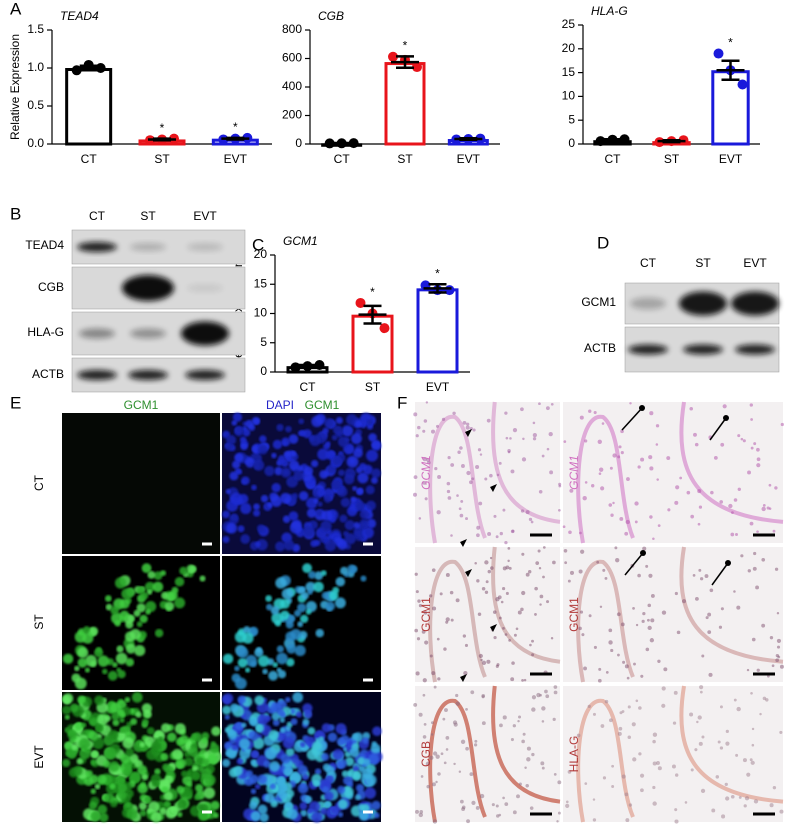 The width and height of the screenshot is (795, 830). Describe the element at coordinates (280, 405) in the screenshot. I see `channel-label: DAPI` at that location.